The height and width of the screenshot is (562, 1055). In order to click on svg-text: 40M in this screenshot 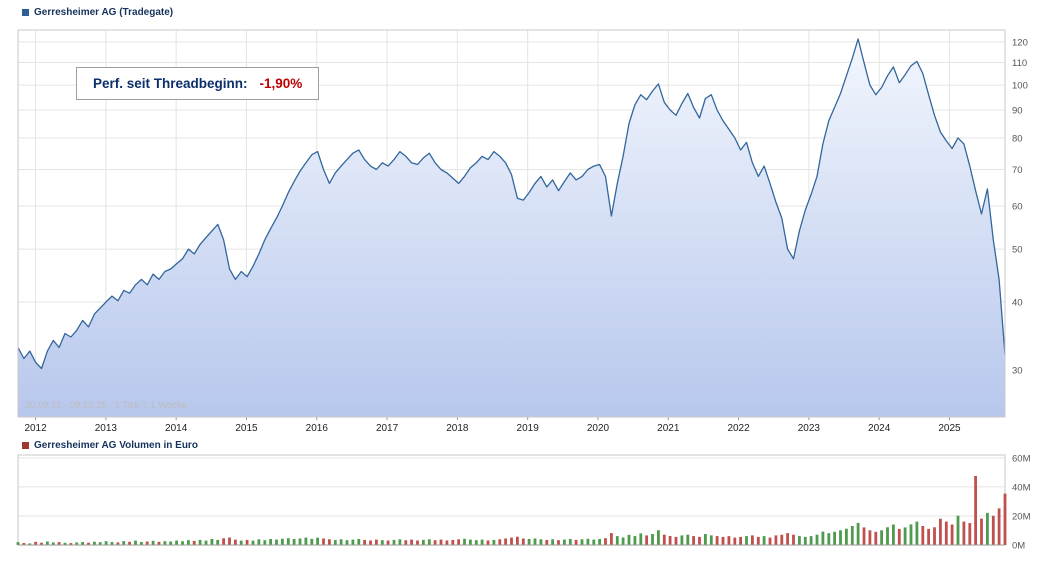, I will do `click(1021, 487)`.